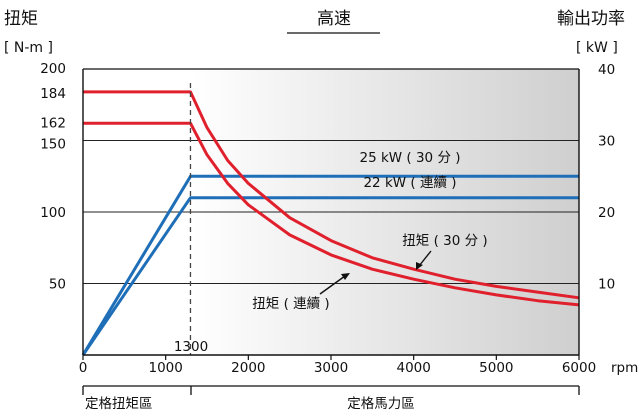 The image size is (640, 417). What do you see at coordinates (53, 94) in the screenshot?
I see `left-tick-label-184: 184` at bounding box center [53, 94].